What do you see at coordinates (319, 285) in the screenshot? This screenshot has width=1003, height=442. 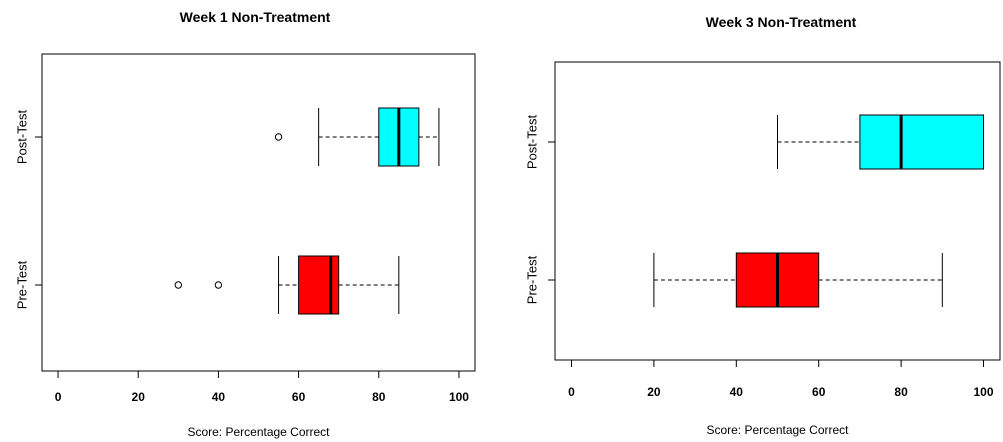 I see `box-pre-test` at bounding box center [319, 285].